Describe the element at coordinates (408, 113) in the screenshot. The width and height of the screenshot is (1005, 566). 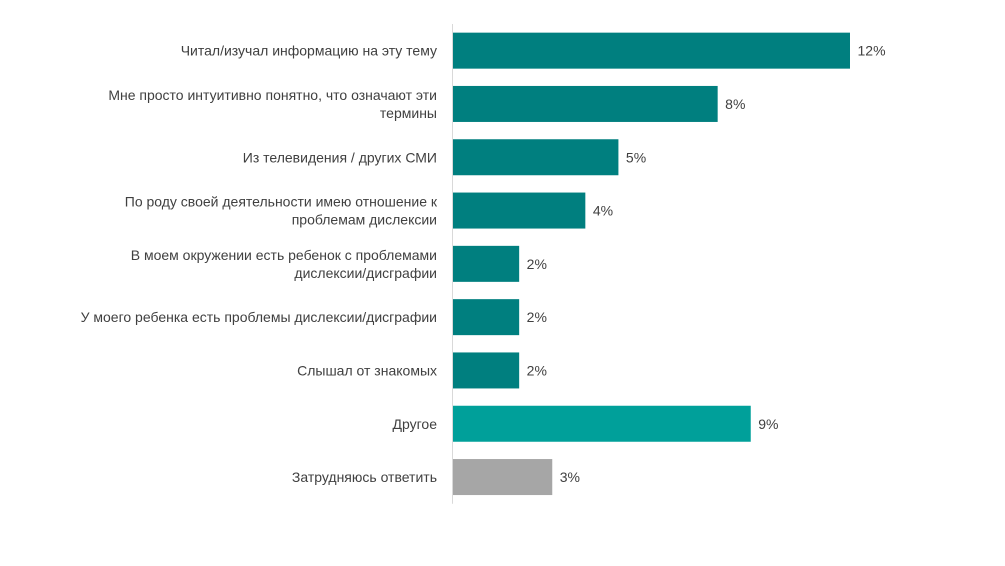
I see `category-label-line: термины` at that location.